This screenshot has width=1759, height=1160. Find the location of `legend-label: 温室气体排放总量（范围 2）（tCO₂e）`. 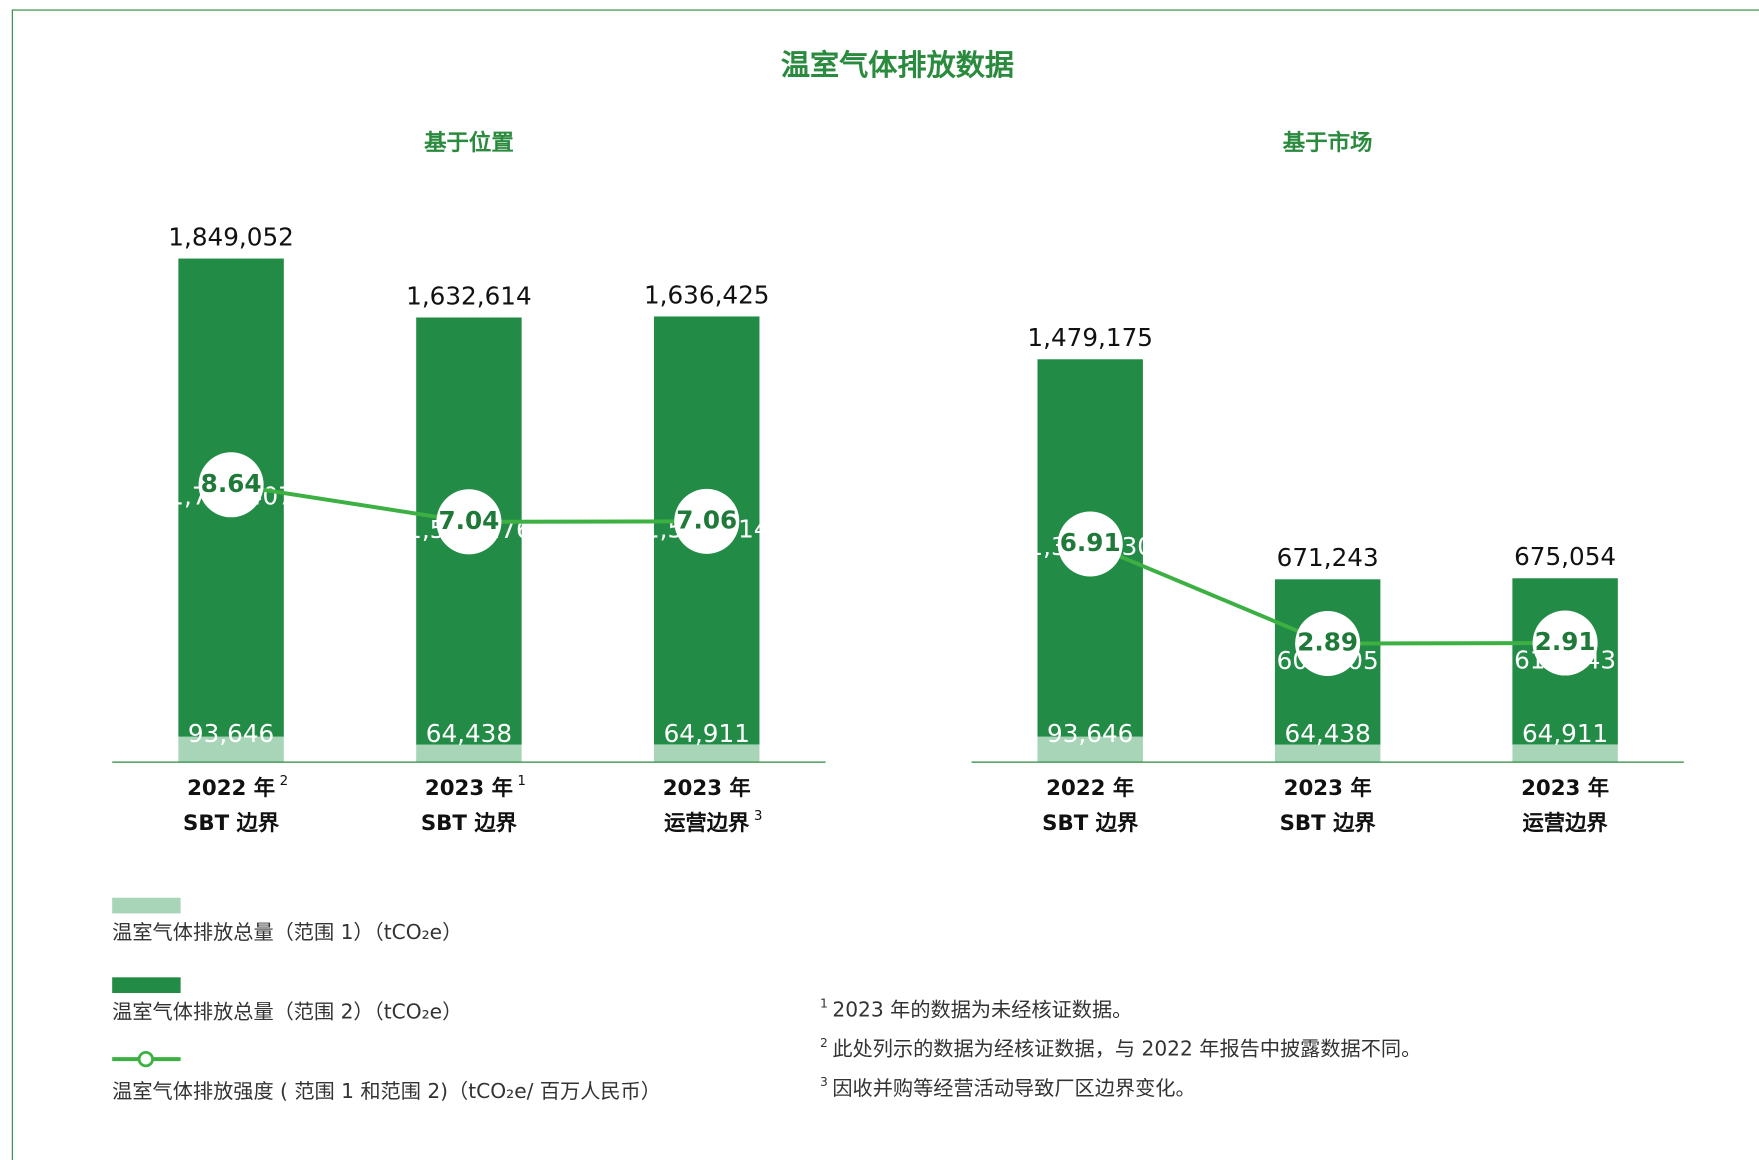

legend-label: 温室气体排放总量（范围 2）（tCO₂e） is located at coordinates (287, 1012).